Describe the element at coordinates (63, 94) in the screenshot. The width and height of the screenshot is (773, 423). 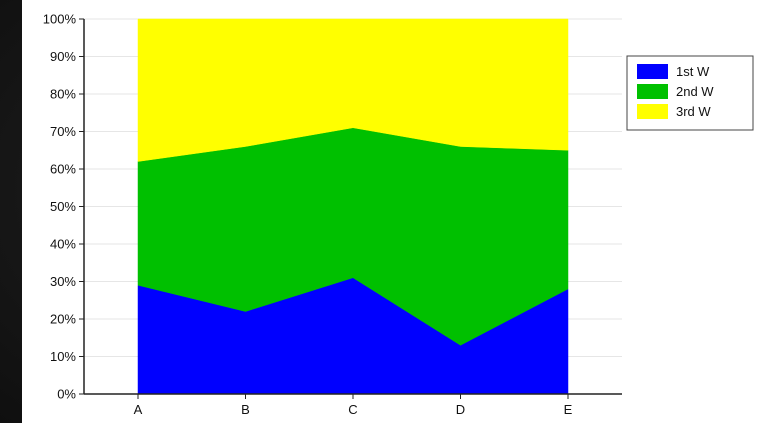
I see `y-tick-label: 80%` at that location.